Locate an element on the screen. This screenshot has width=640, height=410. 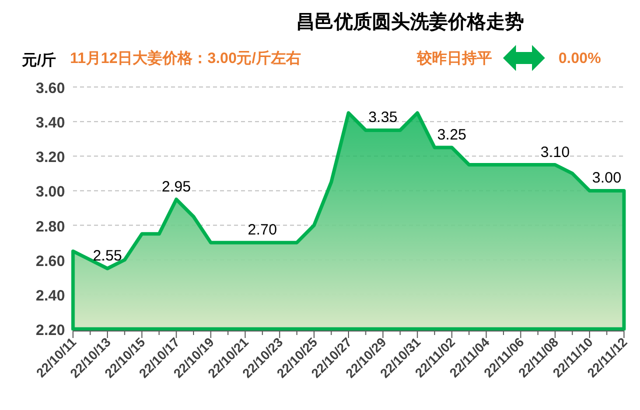
annotation: 3.25 is located at coordinates (451, 135).